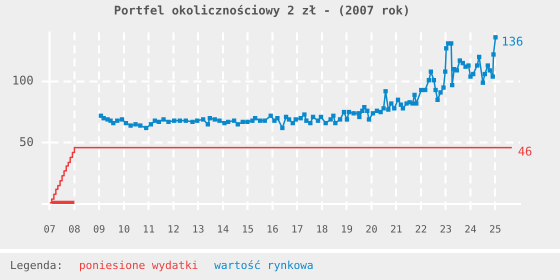  I want to click on x-tick-label: 20, so click(371, 230).